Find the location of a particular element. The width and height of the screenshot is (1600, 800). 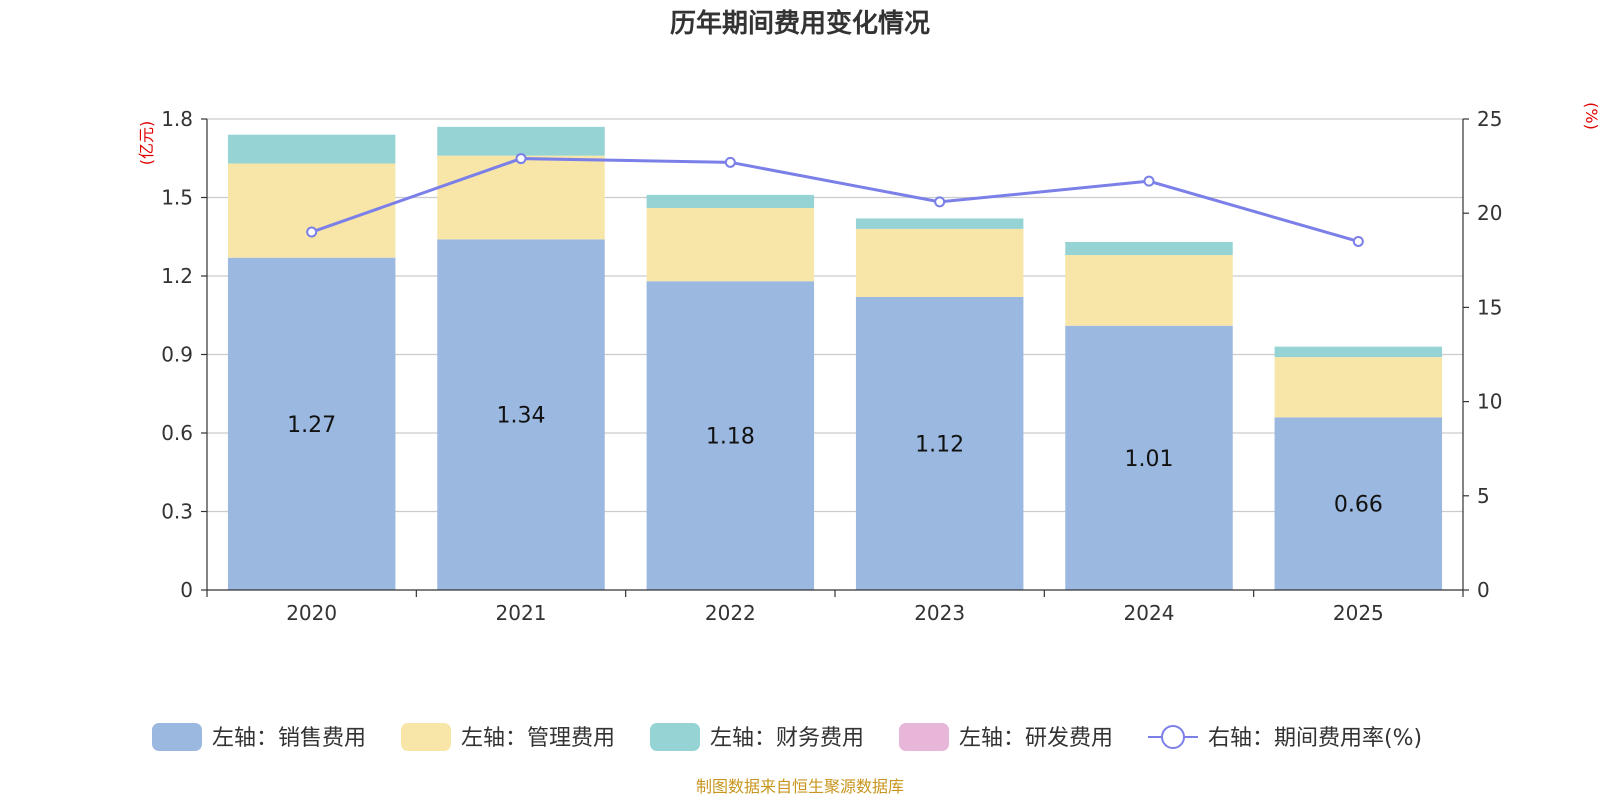

left-tick-label: 0.6 is located at coordinates (177, 433).